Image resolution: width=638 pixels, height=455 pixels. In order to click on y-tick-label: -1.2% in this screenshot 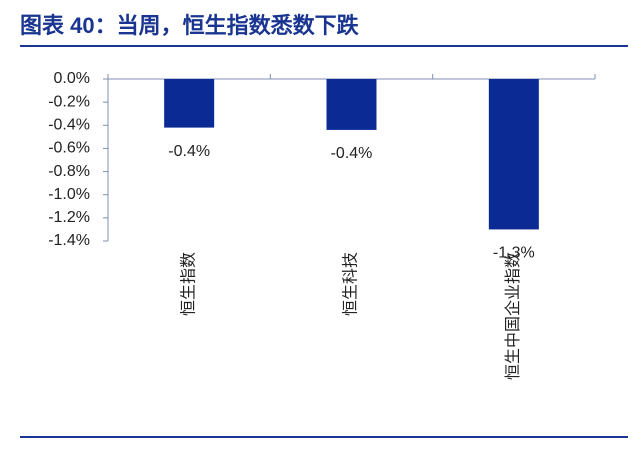, I will do `click(69, 217)`.